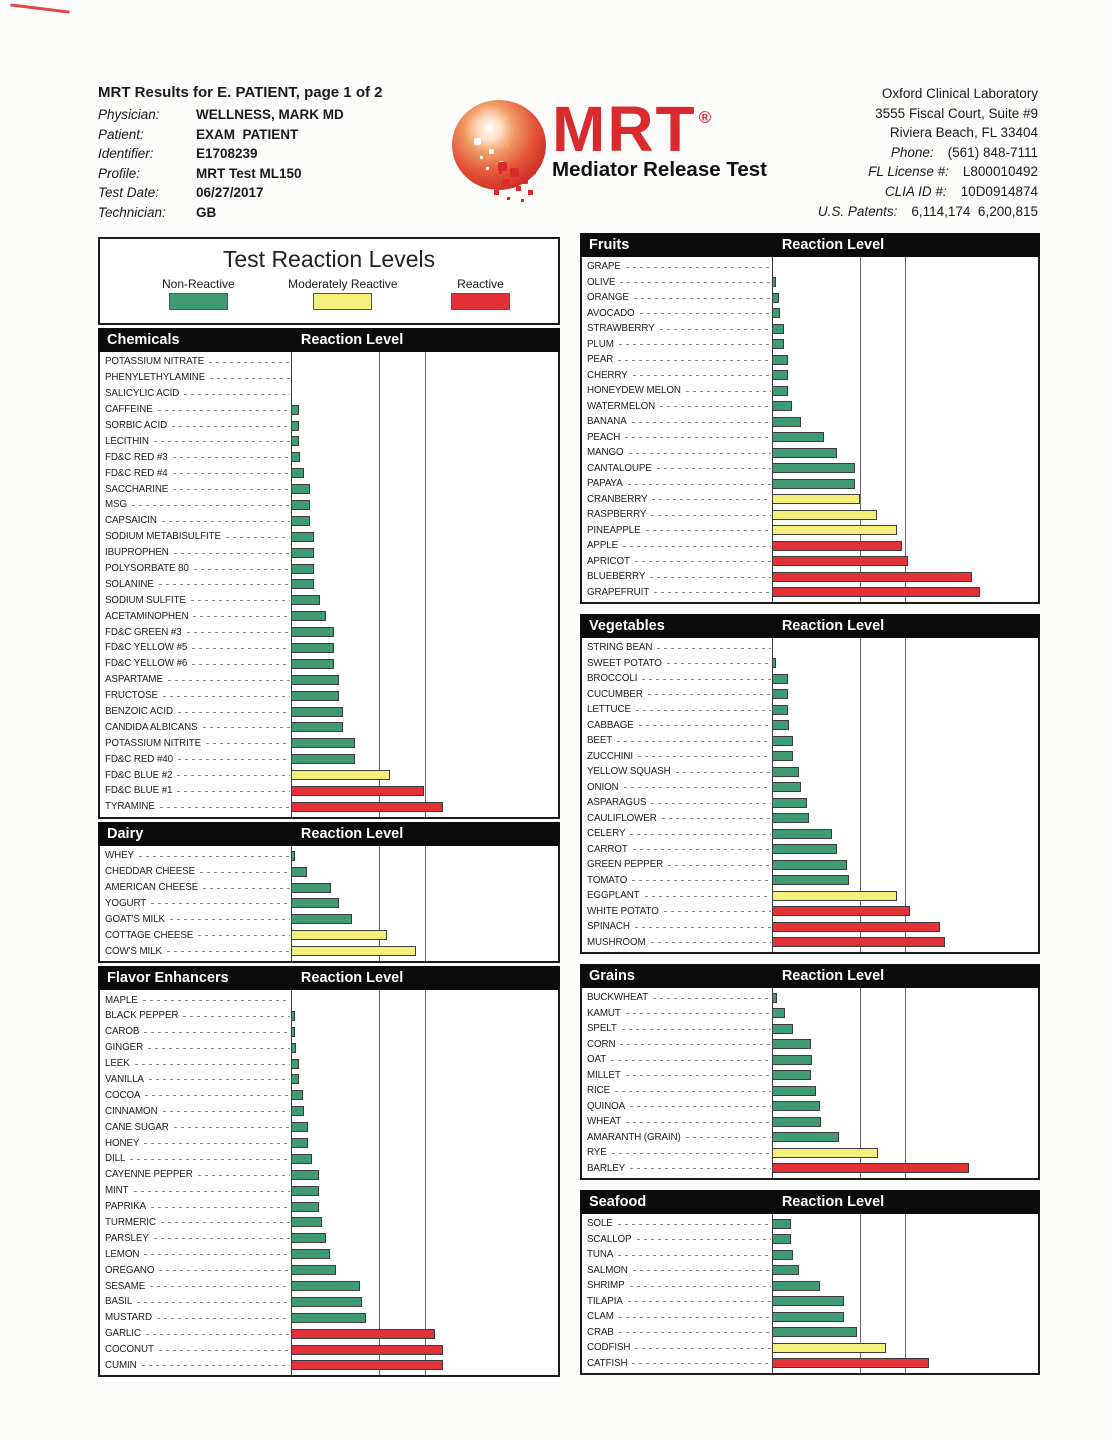 This screenshot has height=1440, width=1112. What do you see at coordinates (677, 1316) in the screenshot?
I see `row-label-area: CLAM` at bounding box center [677, 1316].